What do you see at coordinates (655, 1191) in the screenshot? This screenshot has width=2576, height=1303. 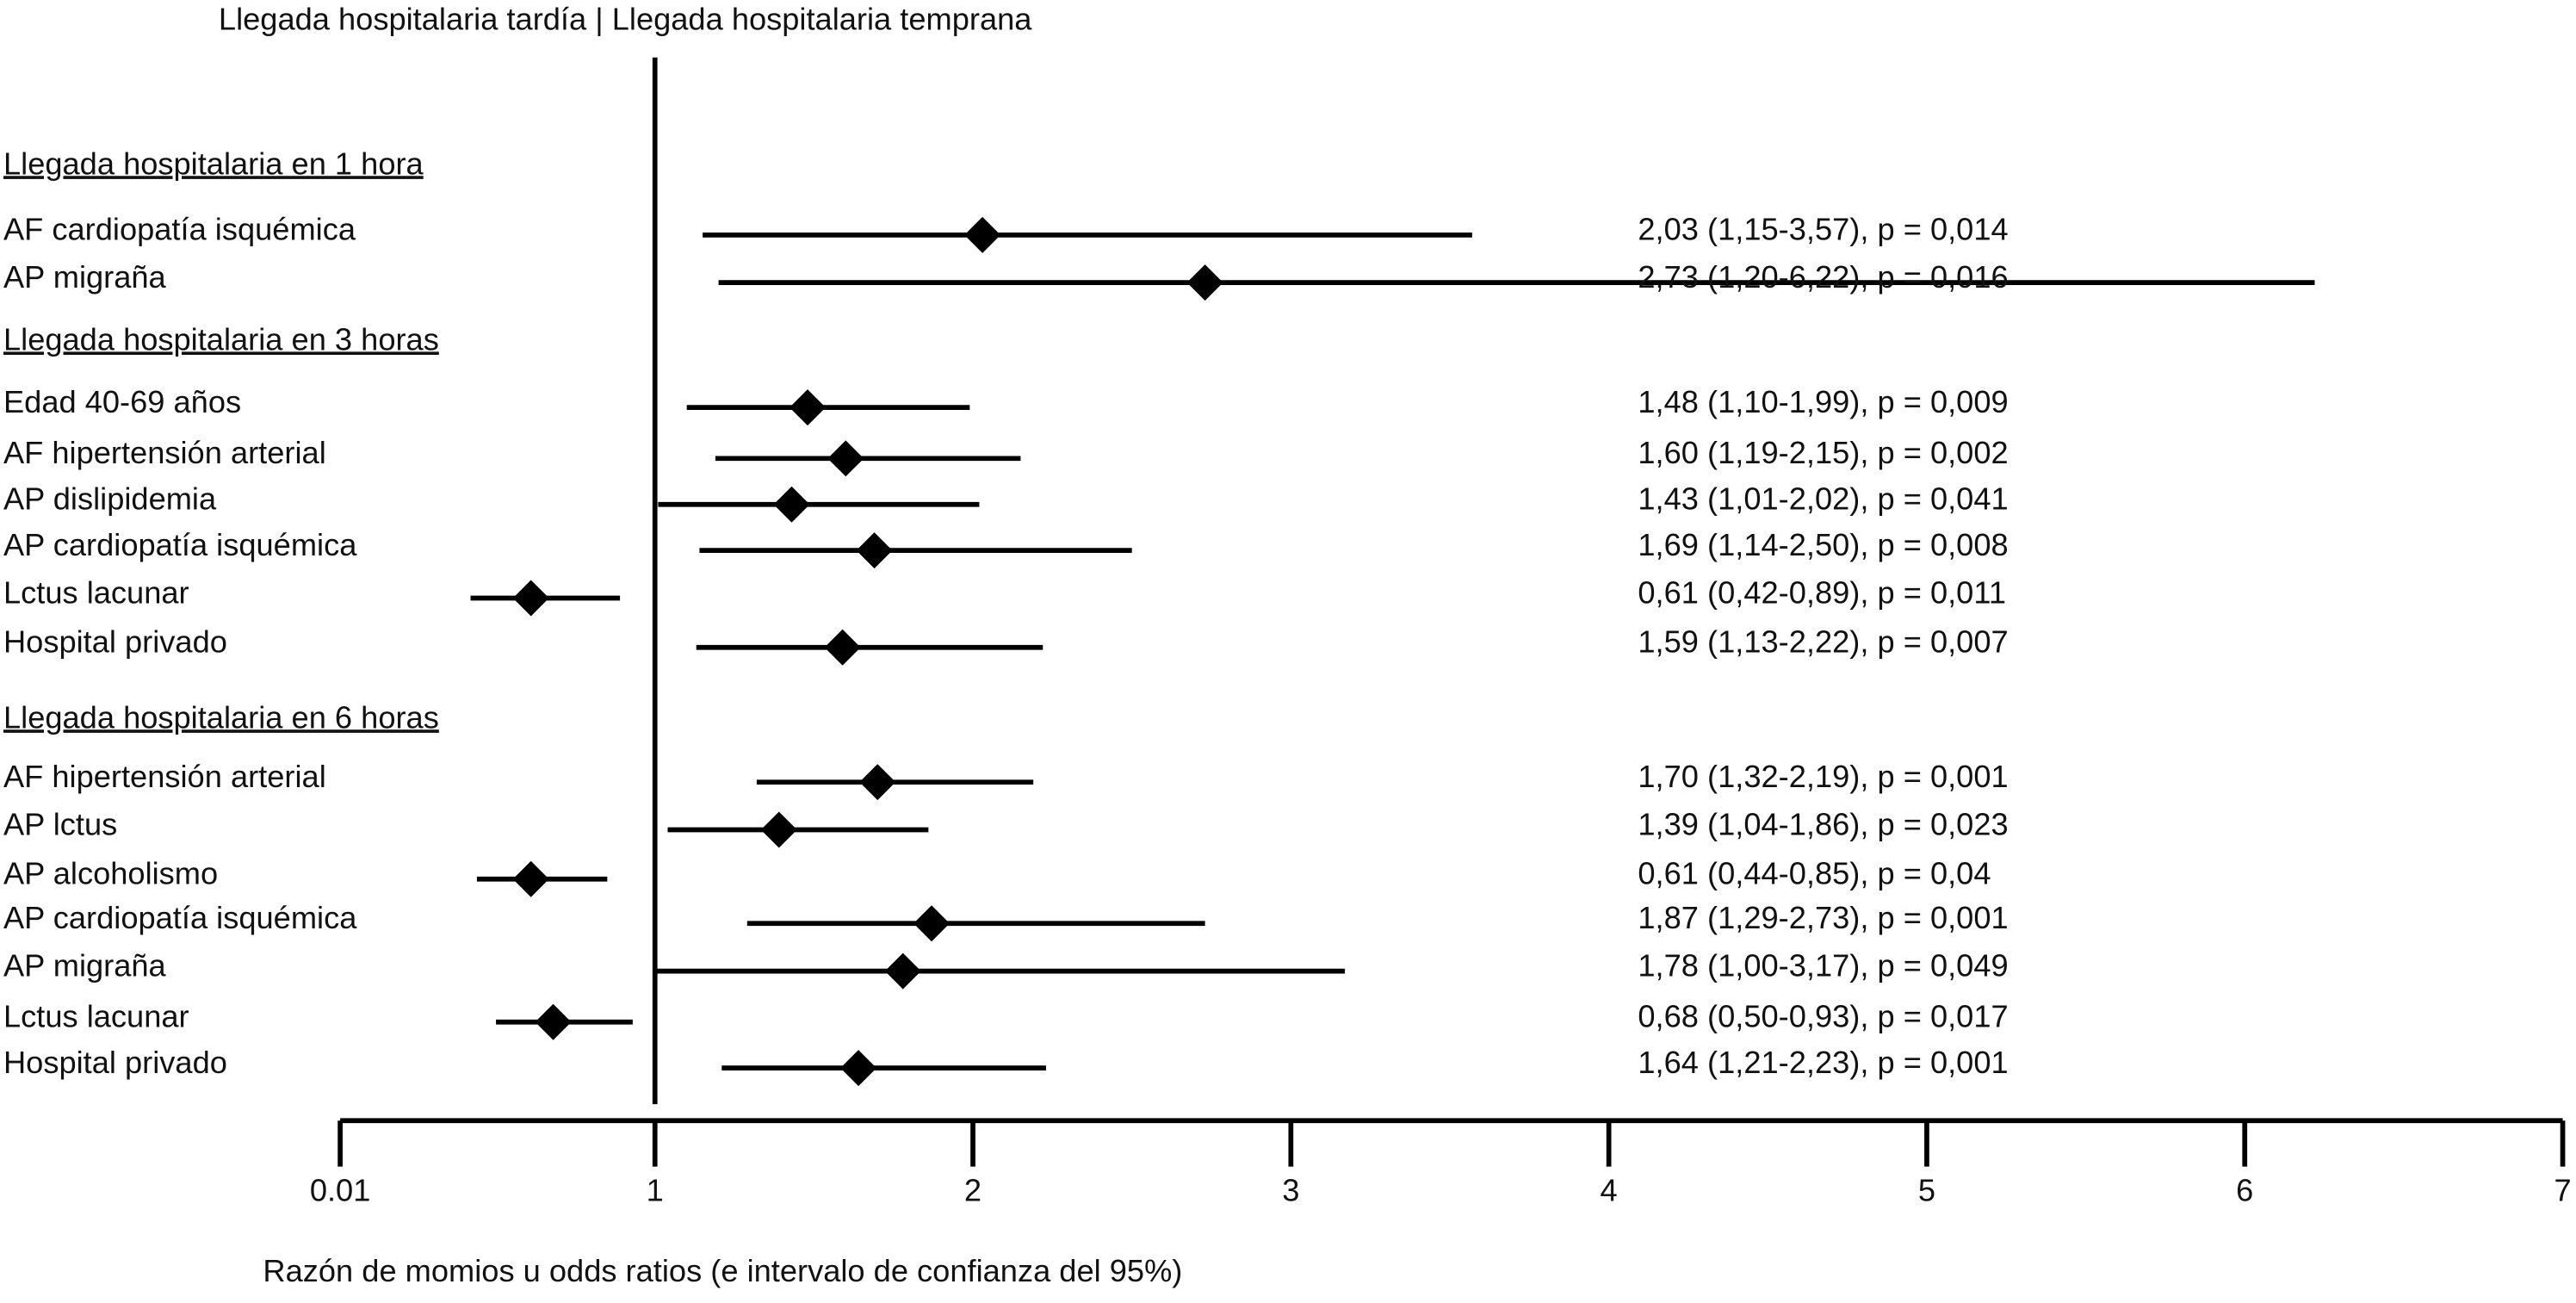 I see `x-tick-label: 1` at bounding box center [655, 1191].